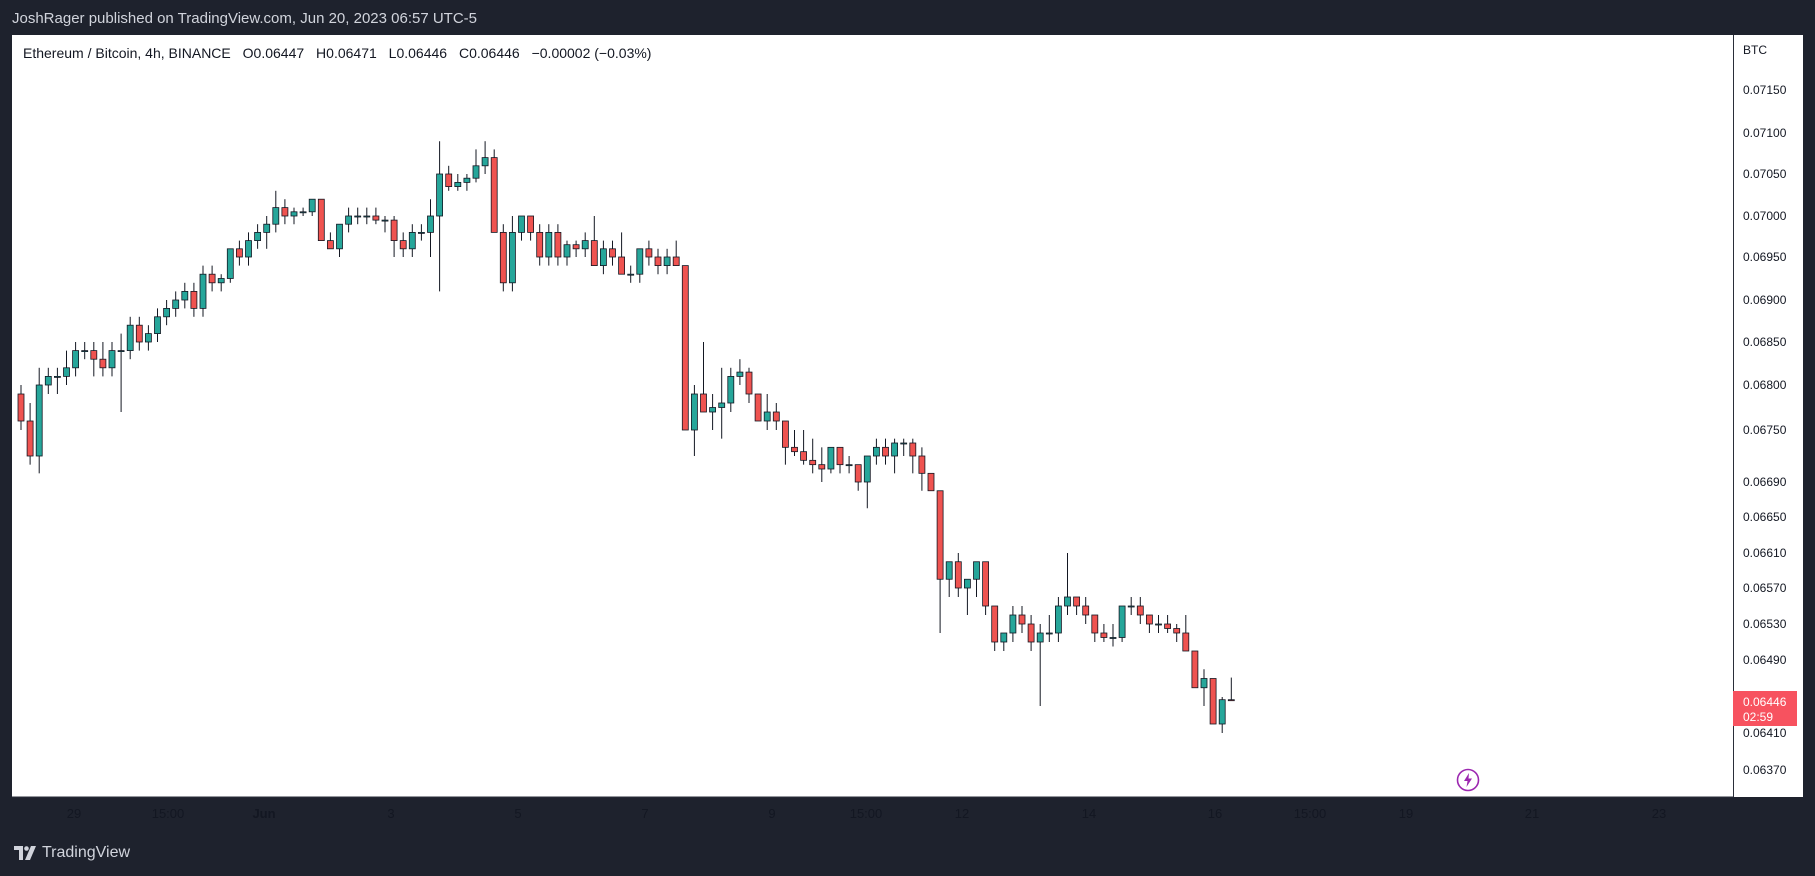  What do you see at coordinates (1765, 660) in the screenshot?
I see `y-tick-label: 0.06490` at bounding box center [1765, 660].